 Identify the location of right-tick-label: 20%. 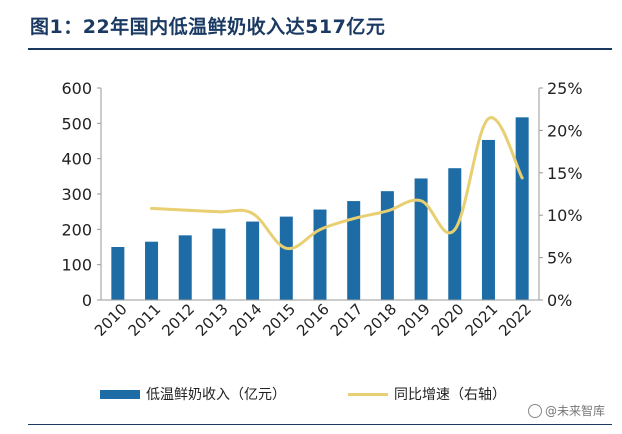
(565, 130).